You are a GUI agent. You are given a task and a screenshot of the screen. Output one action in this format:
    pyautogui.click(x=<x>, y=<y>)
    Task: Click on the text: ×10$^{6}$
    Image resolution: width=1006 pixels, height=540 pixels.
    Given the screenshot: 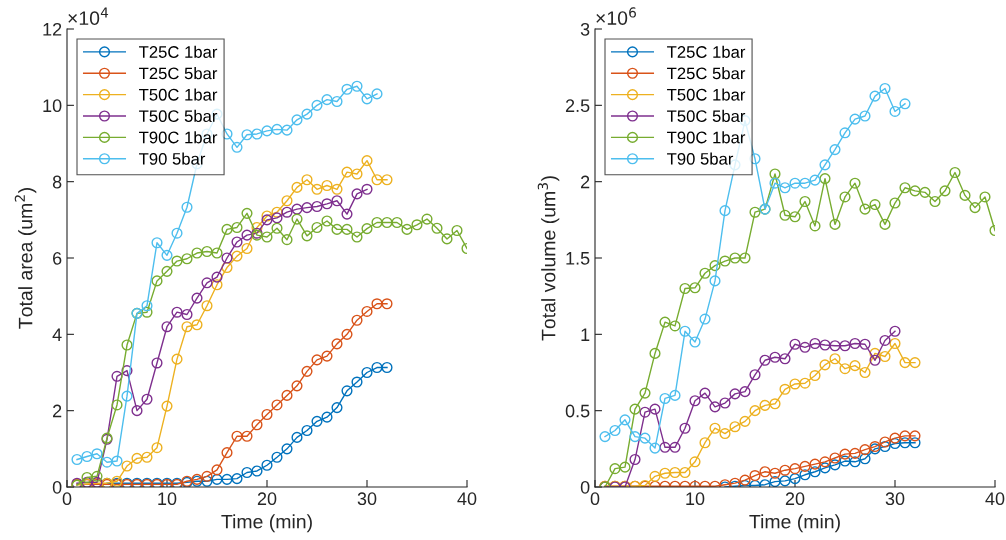 What is the action you would take?
    pyautogui.click(x=616, y=16)
    